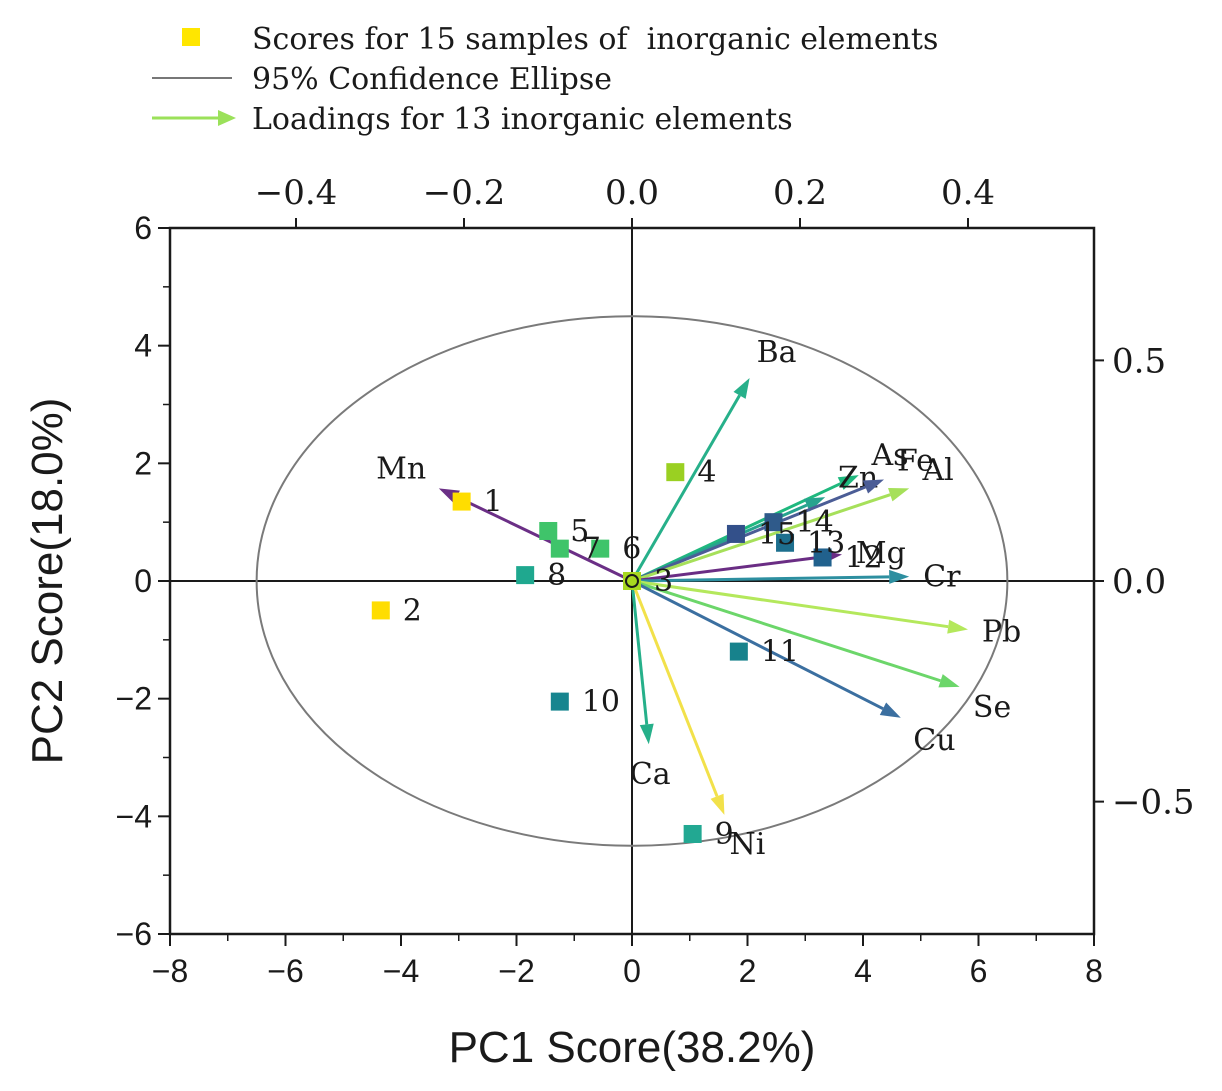 The width and height of the screenshot is (1222, 1091). Describe the element at coordinates (1139, 582) in the screenshot. I see `right-tick-label: 0.0` at that location.